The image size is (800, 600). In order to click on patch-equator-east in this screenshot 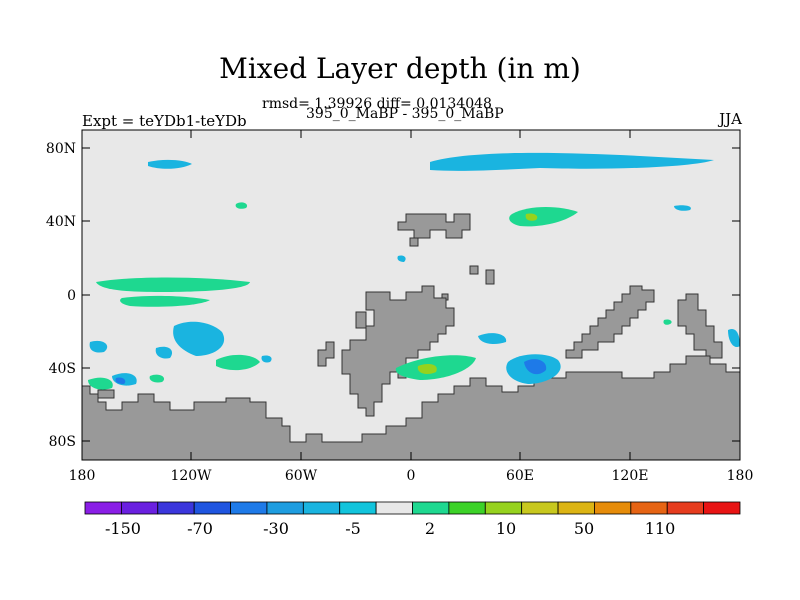, I will do `click(165, 301)`.